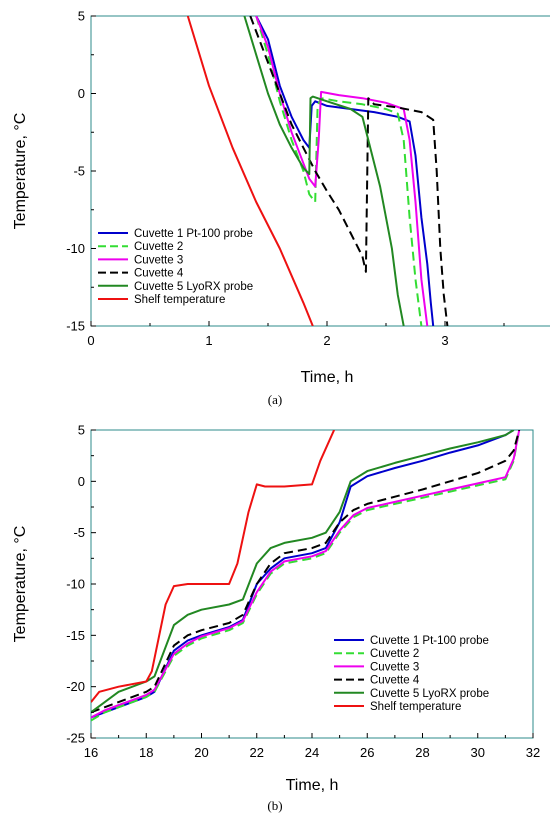 The image size is (550, 824). What do you see at coordinates (275, 399) in the screenshot?
I see `panel-label-a: (a)` at bounding box center [275, 399].